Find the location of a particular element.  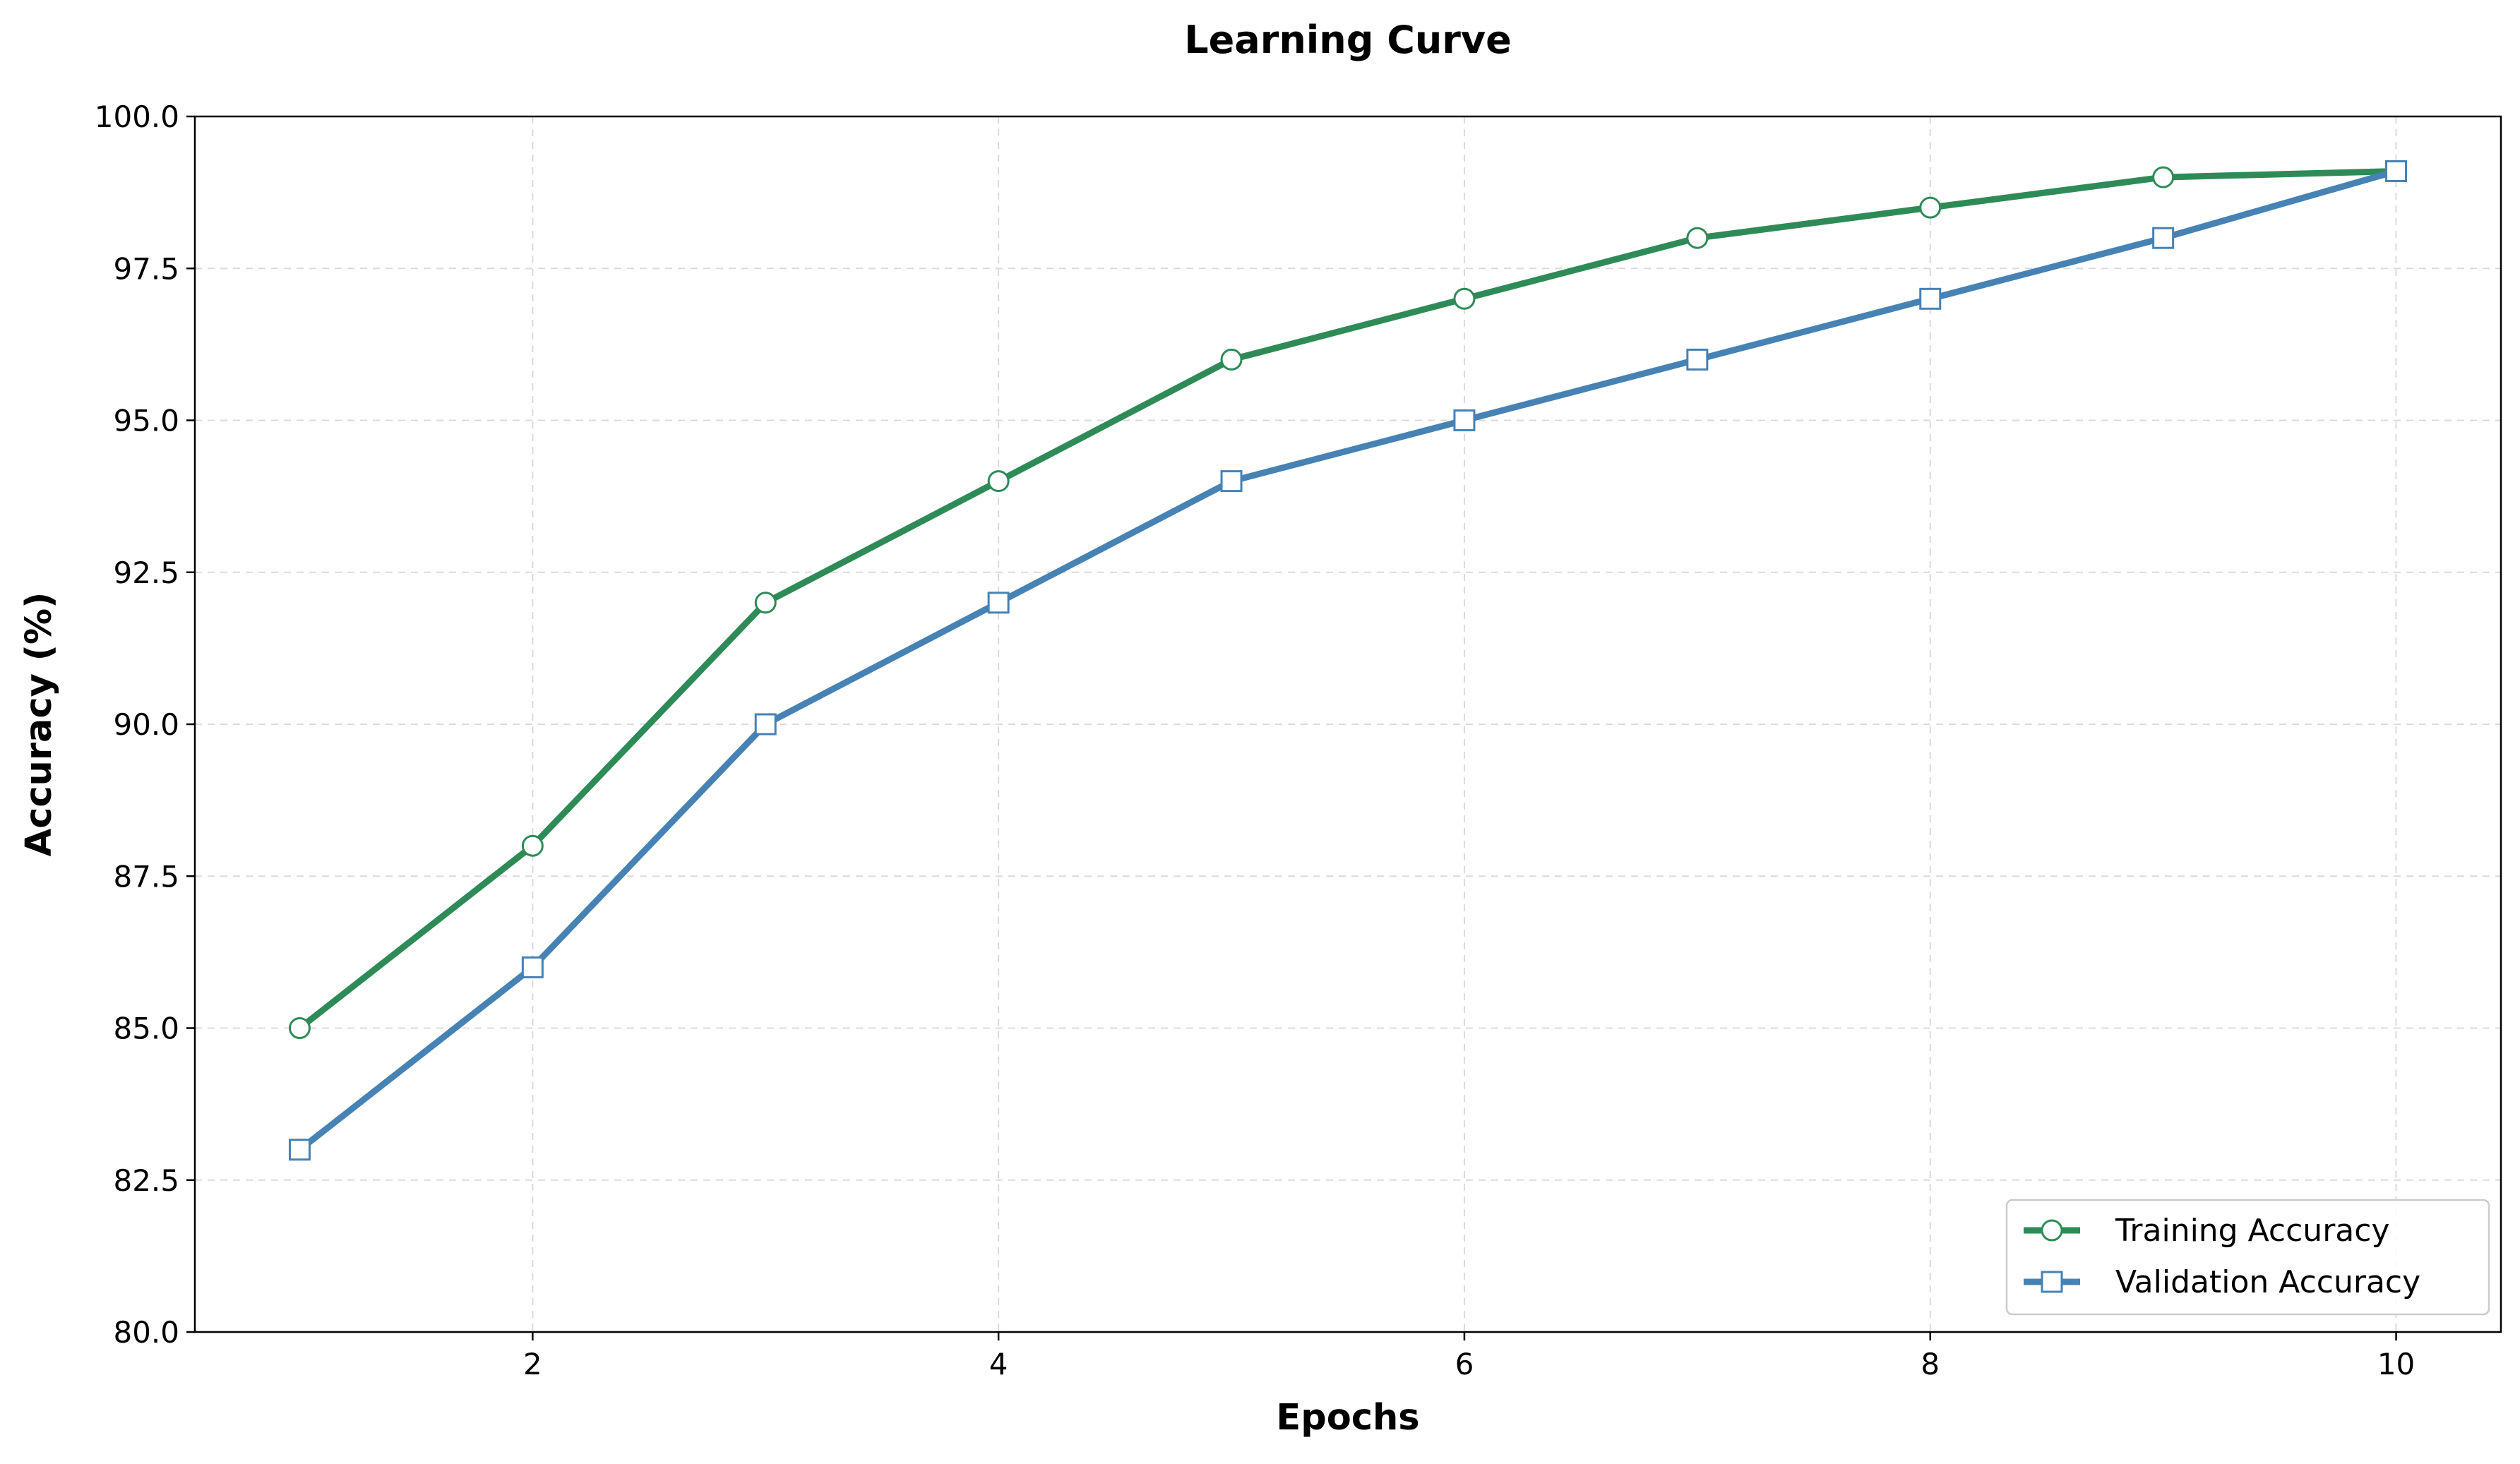

legend: Training Accuracy Validation Accuracy is located at coordinates (2247, 1258).